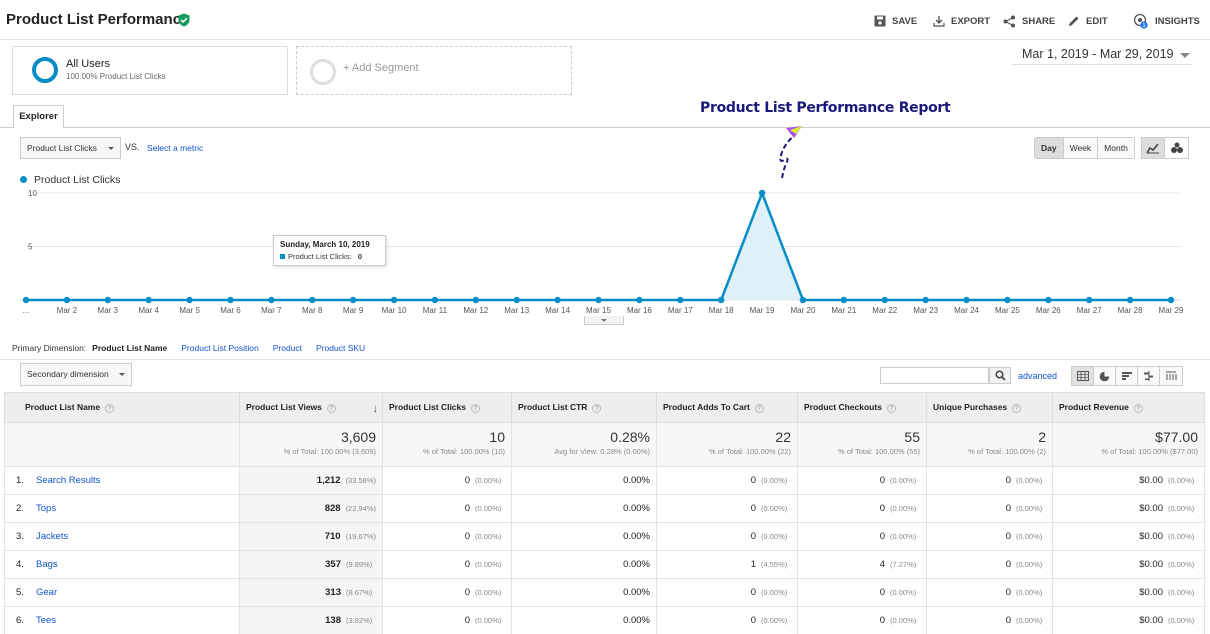 This screenshot has width=1210, height=634. Describe the element at coordinates (1185, 55) in the screenshot. I see `date-caret-icon` at that location.